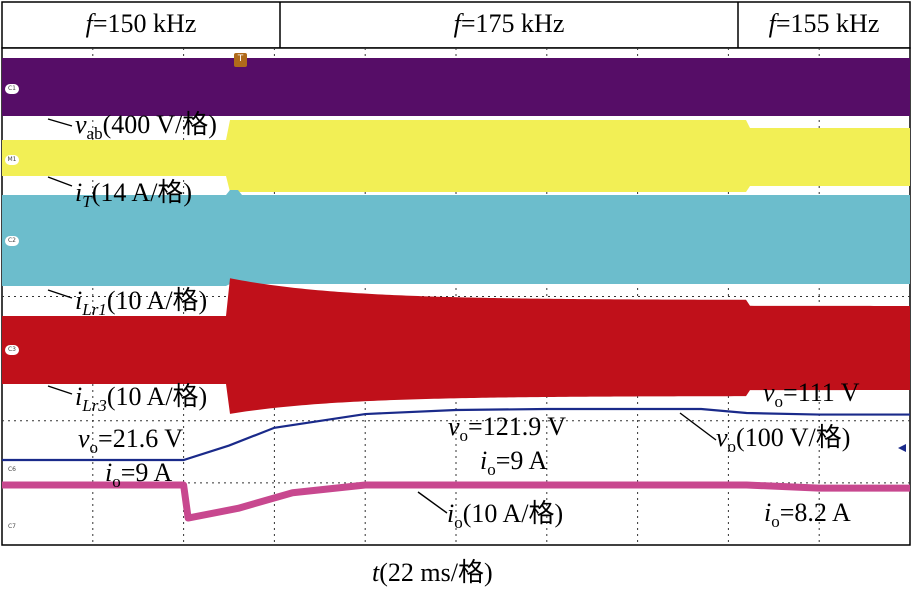 The height and width of the screenshot is (593, 912). Describe the element at coordinates (507, 428) in the screenshot. I see `annotation-vo-121.9: vo=121.9 V` at that location.